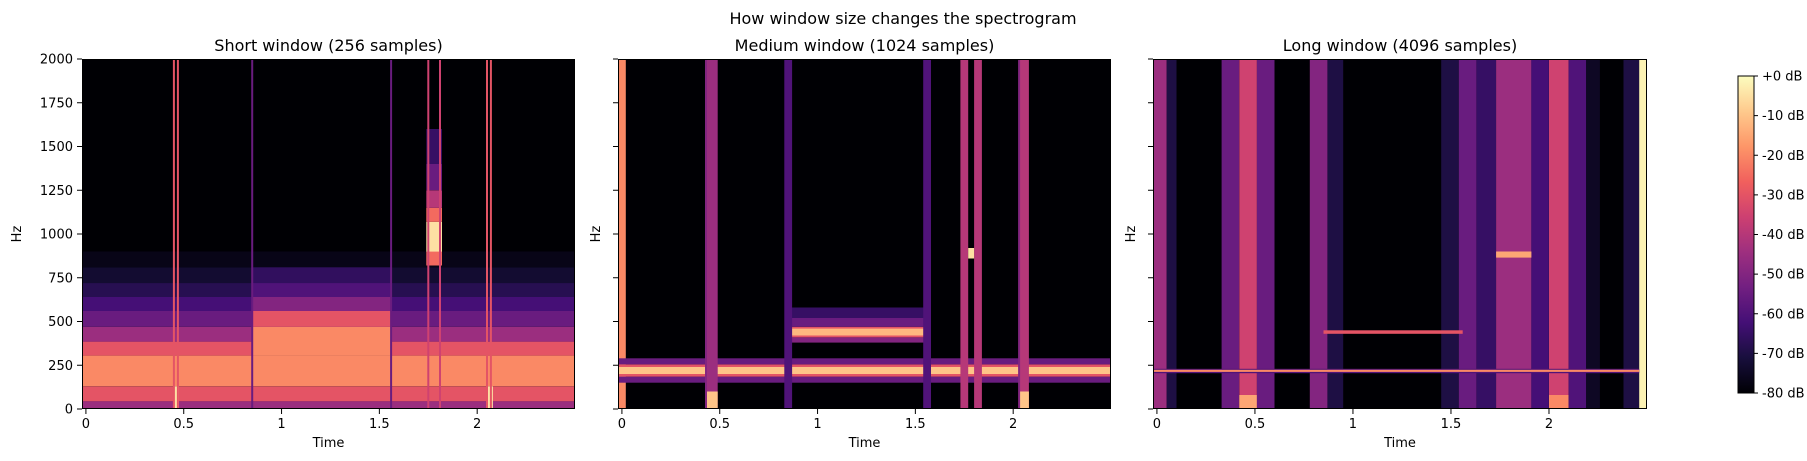 The height and width of the screenshot is (461, 1807). I want to click on colorbar-tick-label: -70 dB, so click(1783, 354).